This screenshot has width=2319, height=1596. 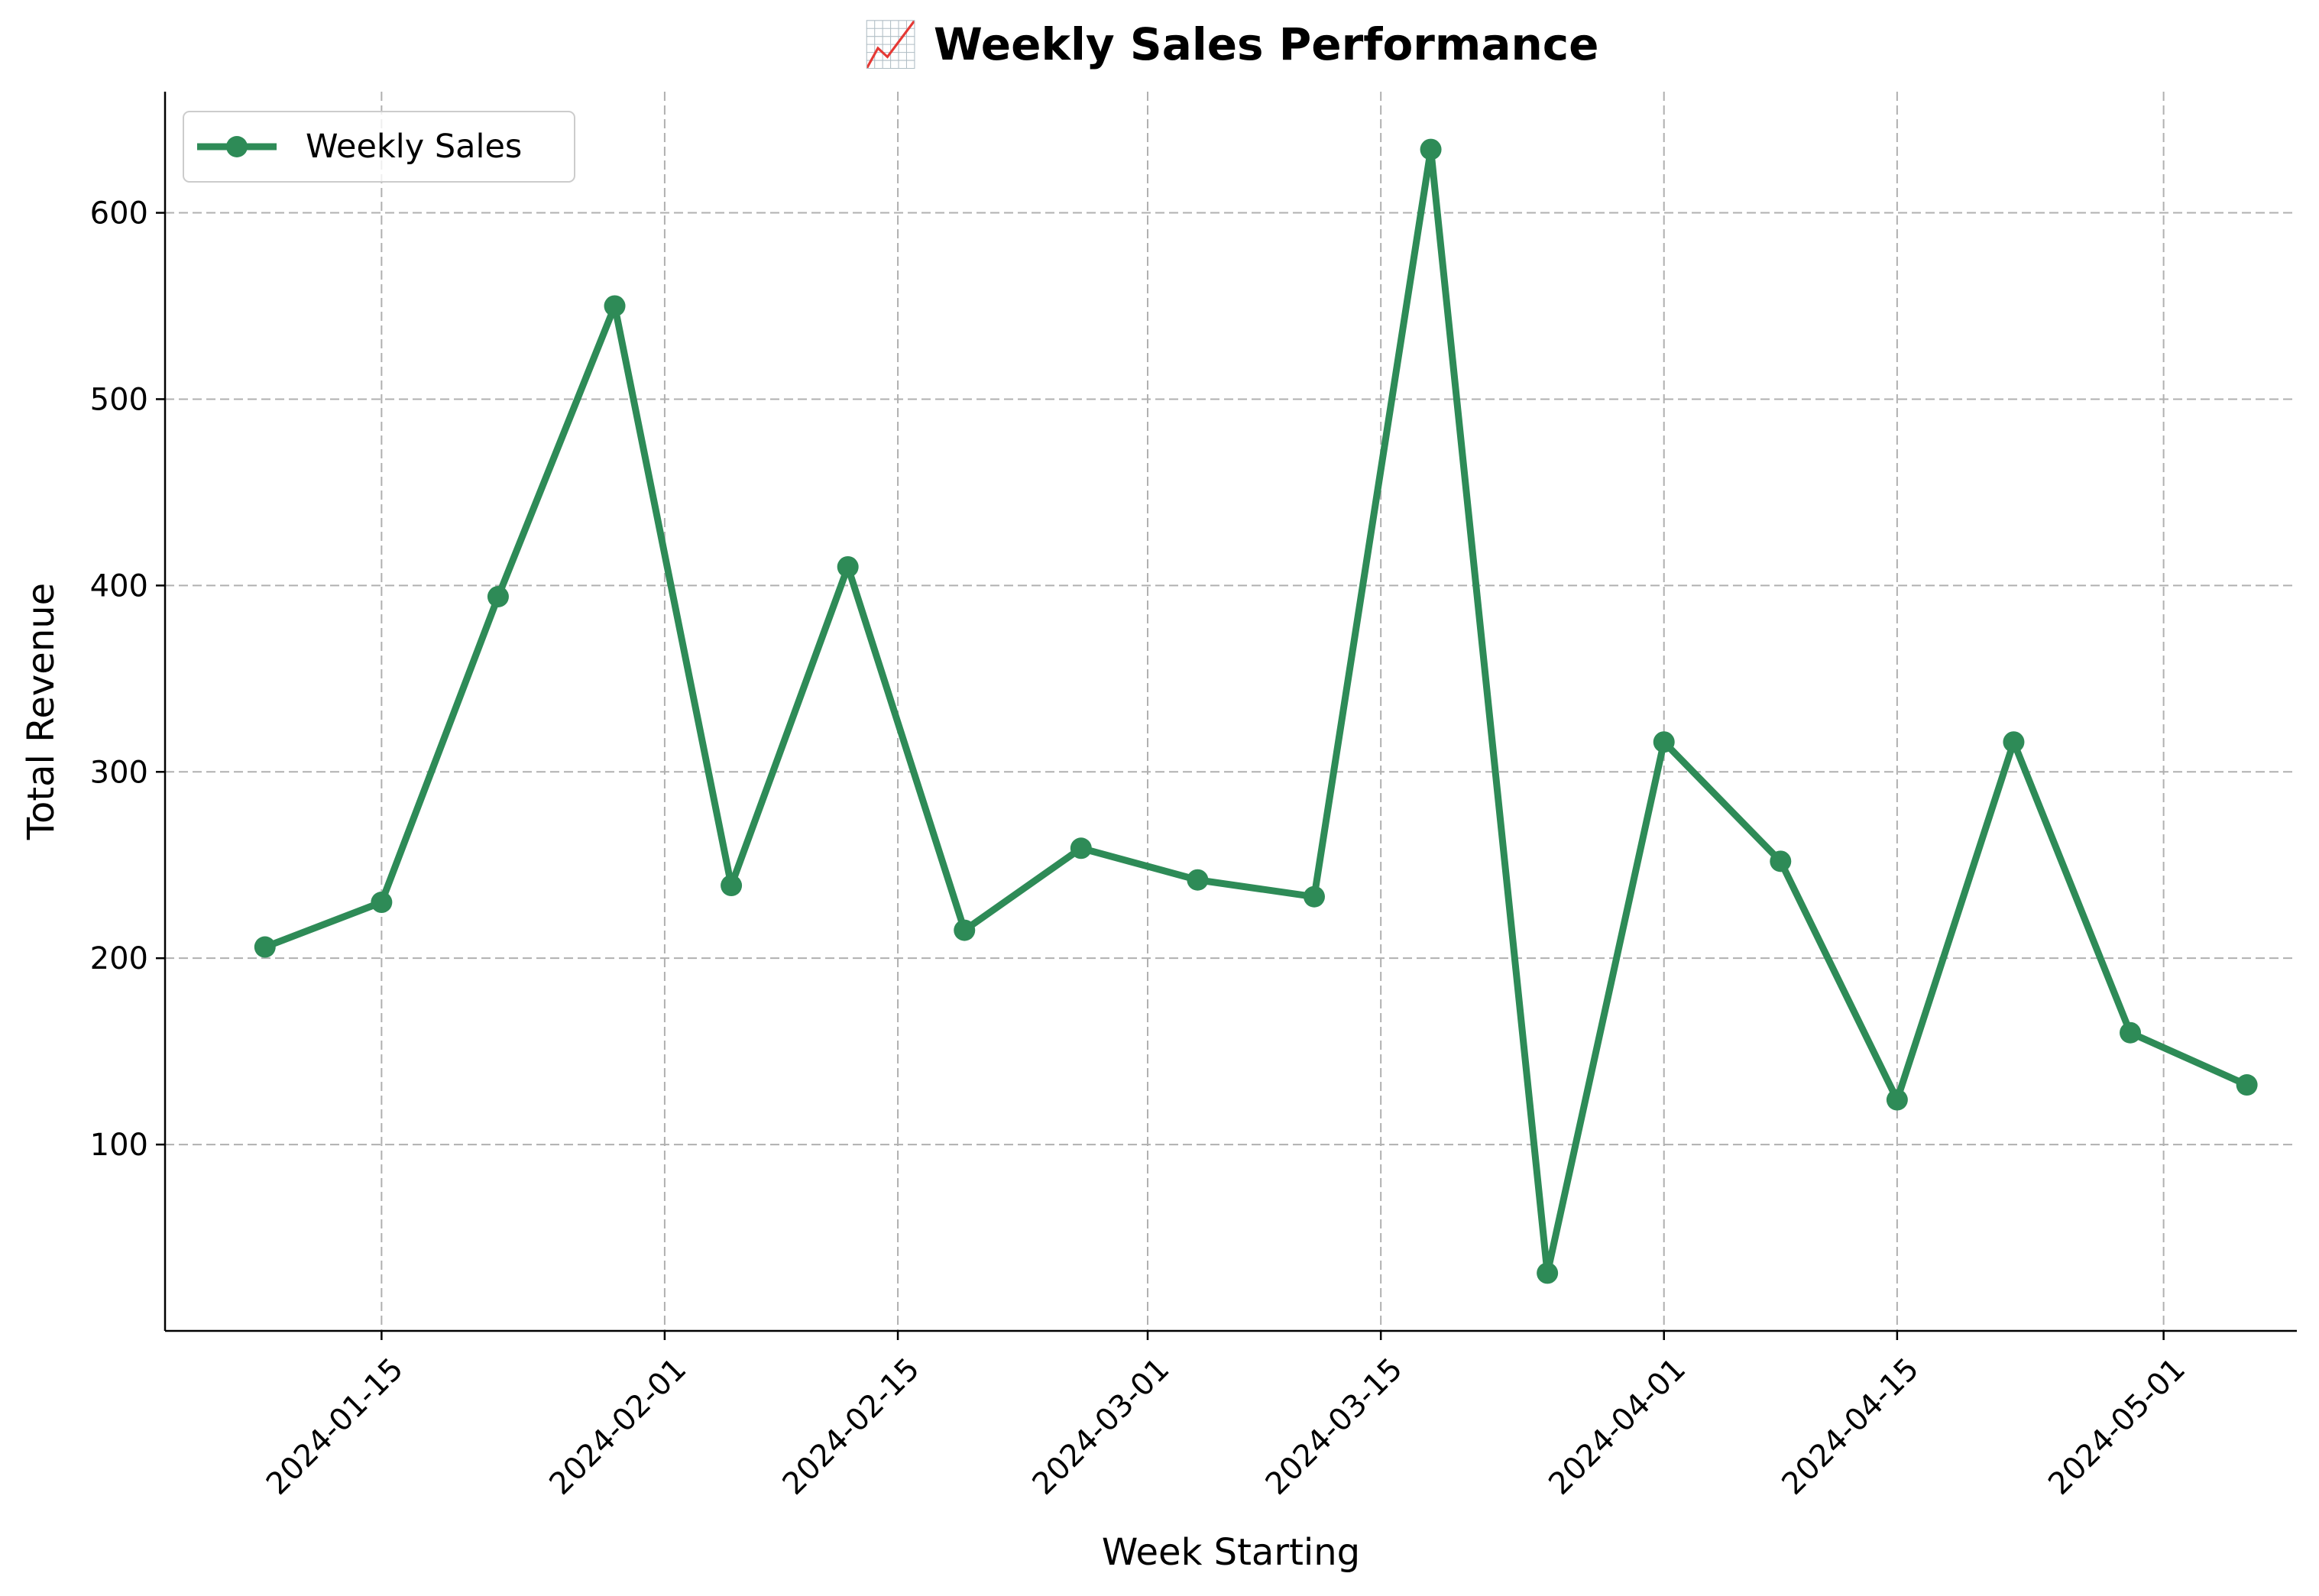 I want to click on x-axis-title: Week Starting, so click(x=1231, y=1552).